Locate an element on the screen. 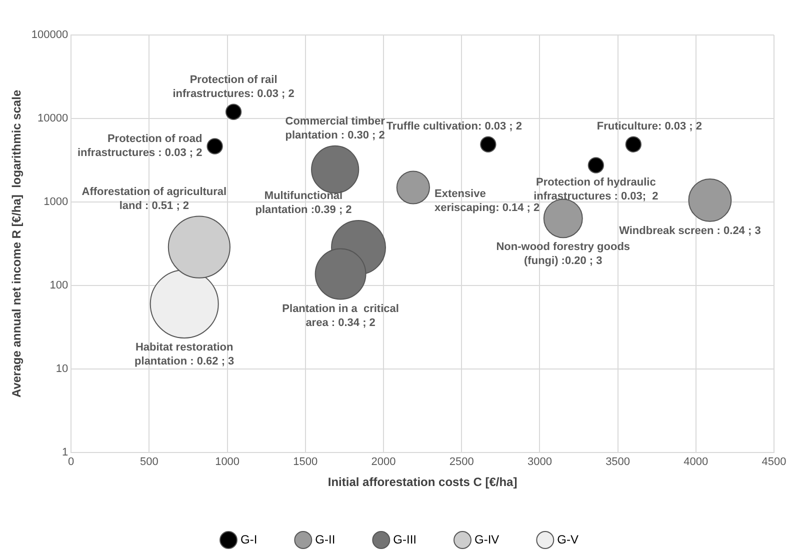  data-label: Non-wood forestry goods (fungi) :0.20 ; 3 is located at coordinates (563, 254).